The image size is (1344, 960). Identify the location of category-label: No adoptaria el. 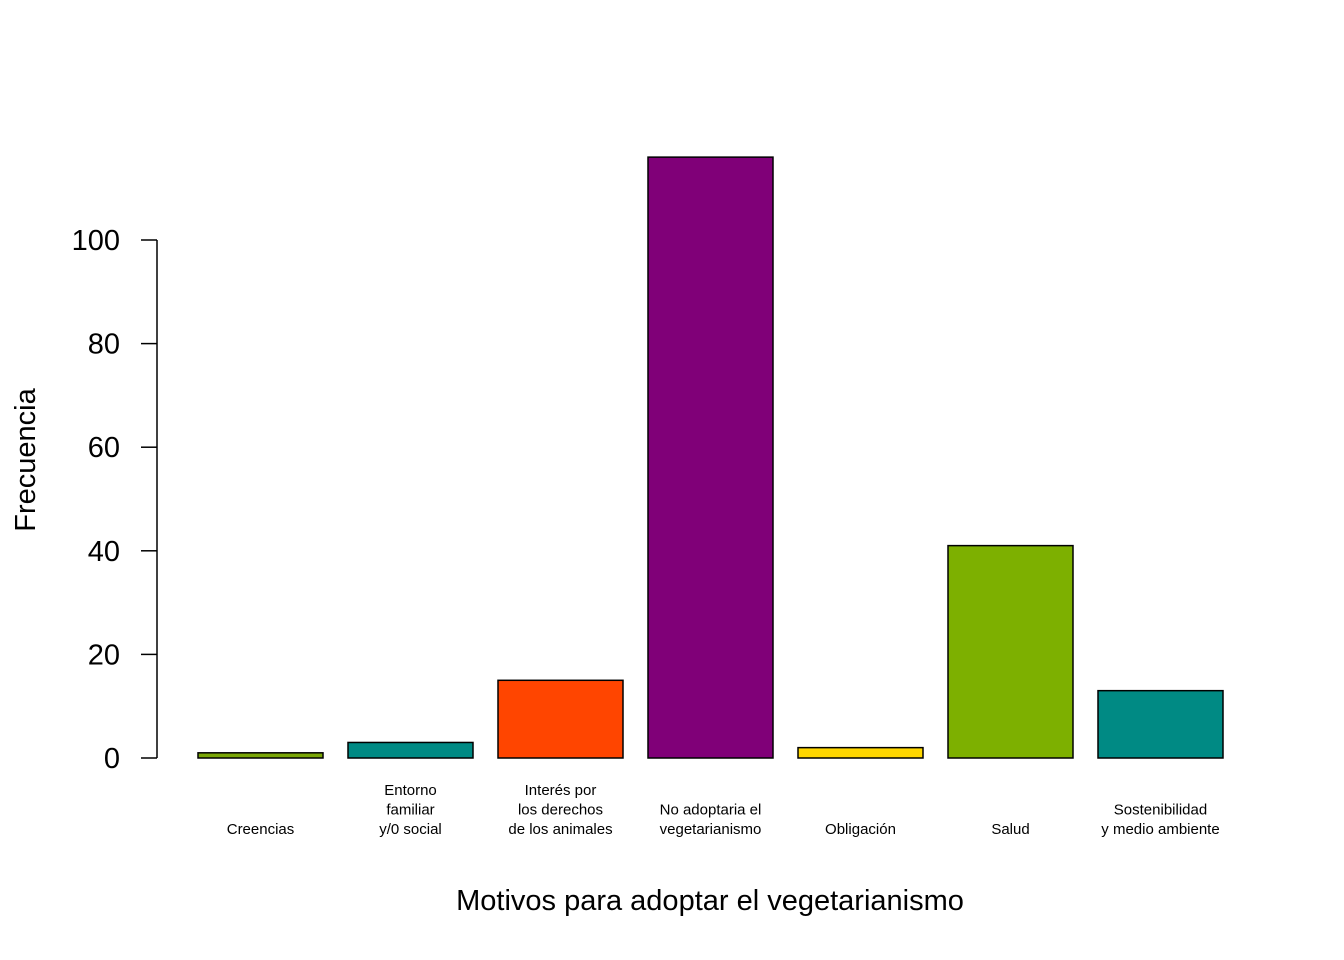
(711, 810).